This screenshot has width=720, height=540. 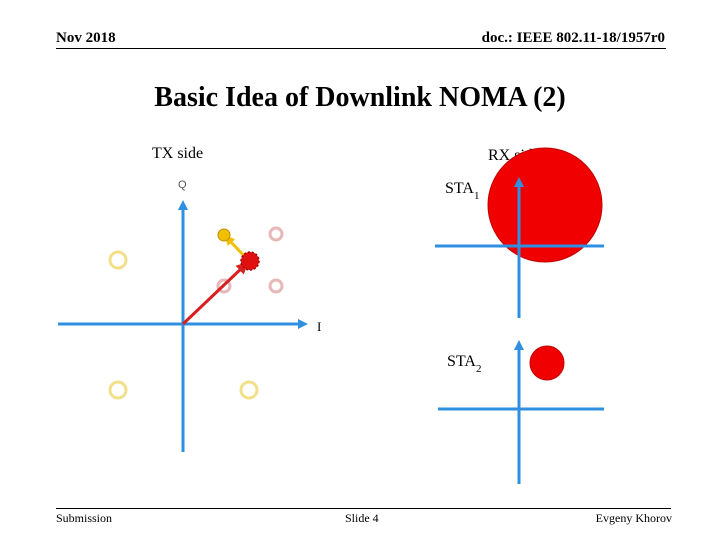 I want to click on footer-author: Evgeny Khorov, so click(x=633, y=518).